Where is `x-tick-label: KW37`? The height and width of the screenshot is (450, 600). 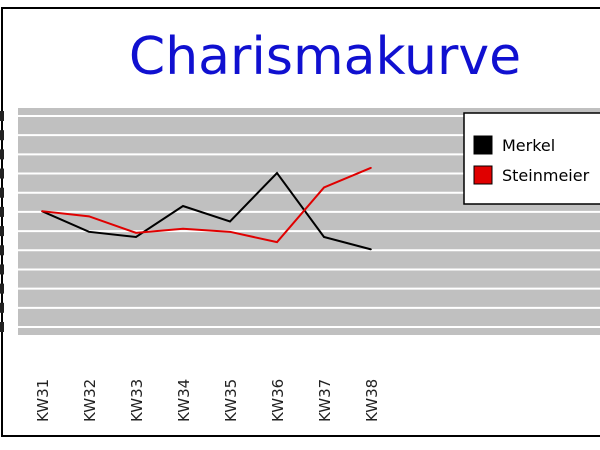 x-tick-label: KW37 is located at coordinates (325, 400).